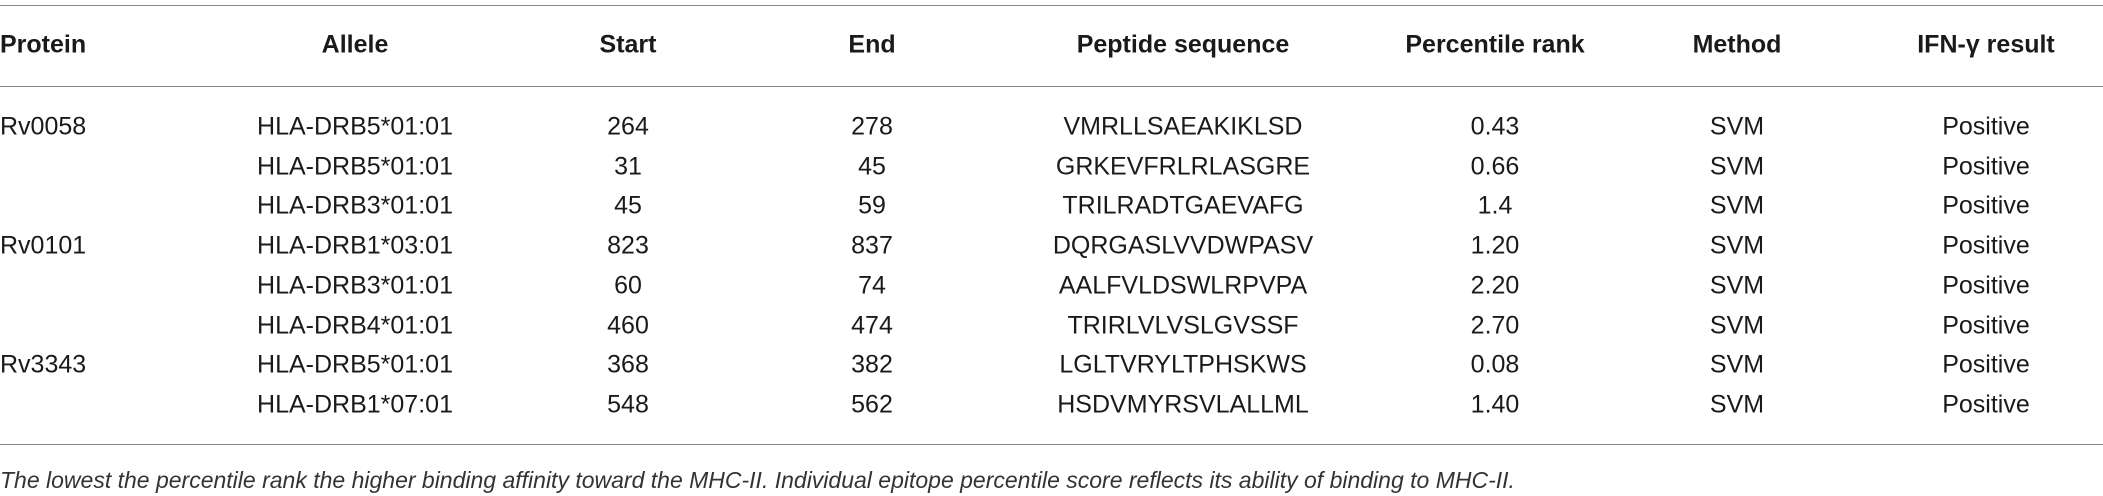 The width and height of the screenshot is (2103, 496). What do you see at coordinates (1495, 205) in the screenshot?
I see `table-cell: 1.4` at bounding box center [1495, 205].